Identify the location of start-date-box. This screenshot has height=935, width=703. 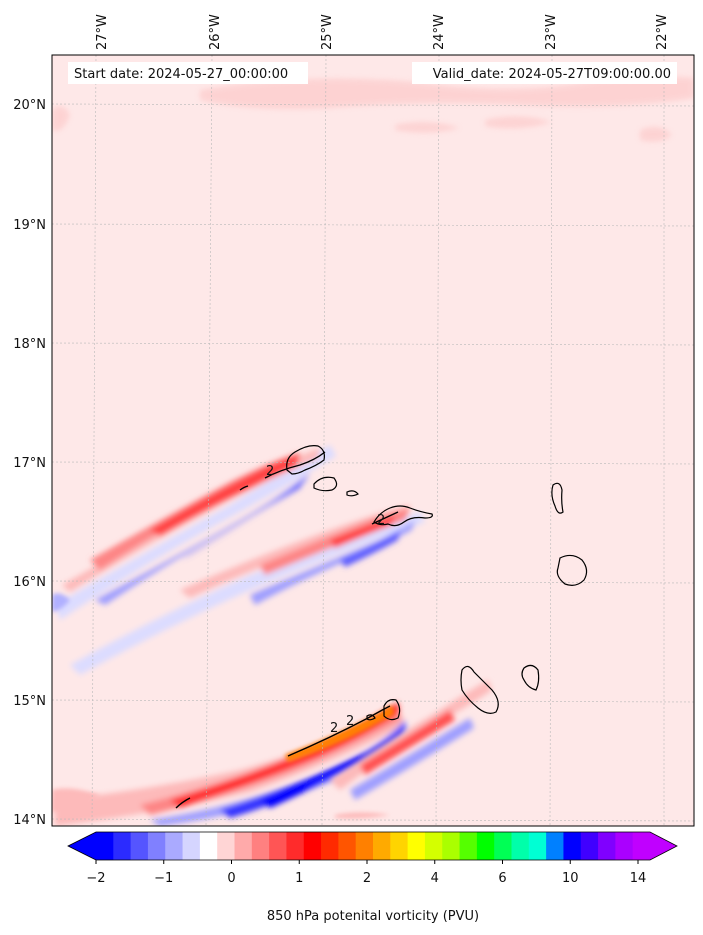
(188, 73).